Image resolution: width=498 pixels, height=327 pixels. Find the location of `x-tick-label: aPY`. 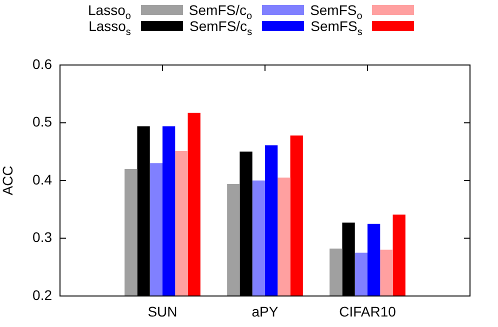

x-tick-label: aPY is located at coordinates (265, 311).